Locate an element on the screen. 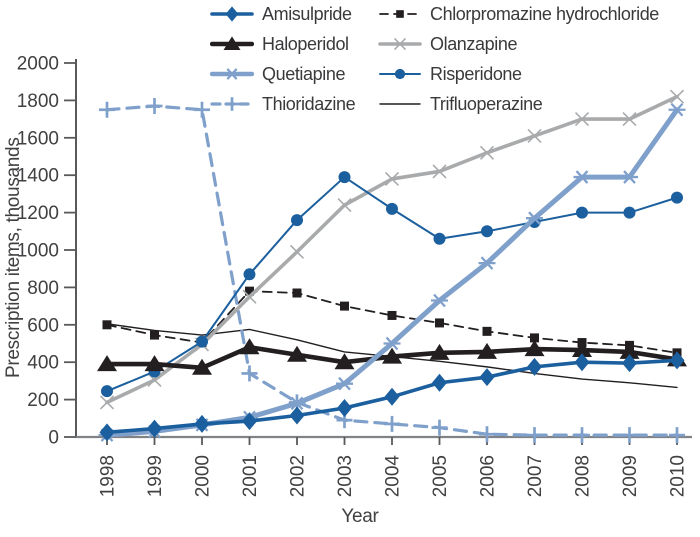 This screenshot has height=537, width=700. y-tick-label: 1400 is located at coordinates (38, 176).